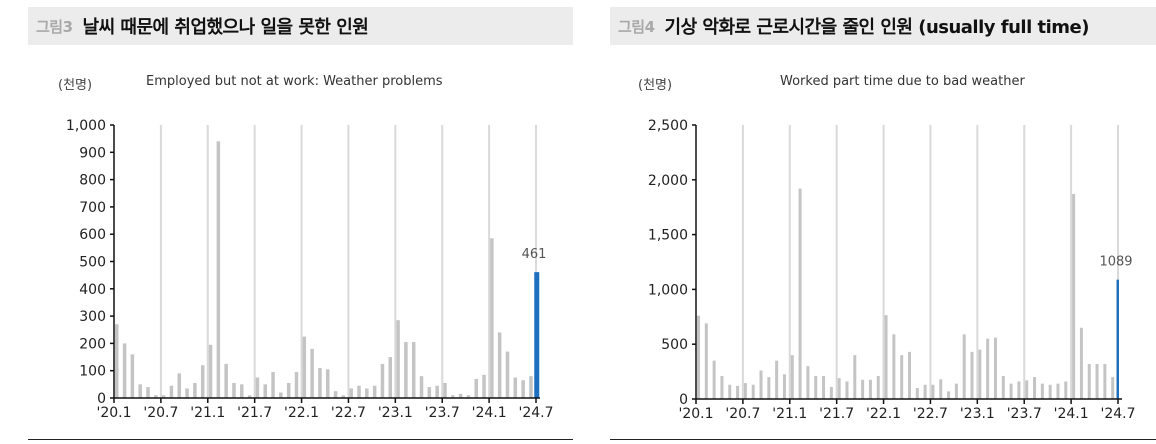 The height and width of the screenshot is (444, 1156). I want to click on y-tick-label: 1,000, so click(86, 126).